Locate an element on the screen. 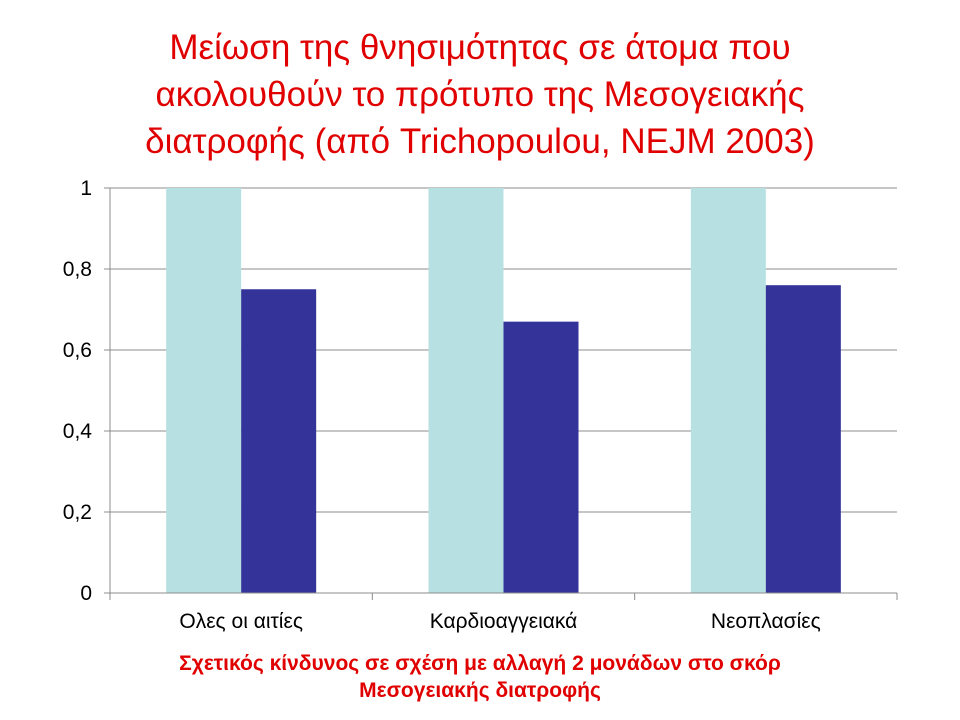 This screenshot has height=720, width=960. x-tick-label: Νεοπλασίες is located at coordinates (766, 621).